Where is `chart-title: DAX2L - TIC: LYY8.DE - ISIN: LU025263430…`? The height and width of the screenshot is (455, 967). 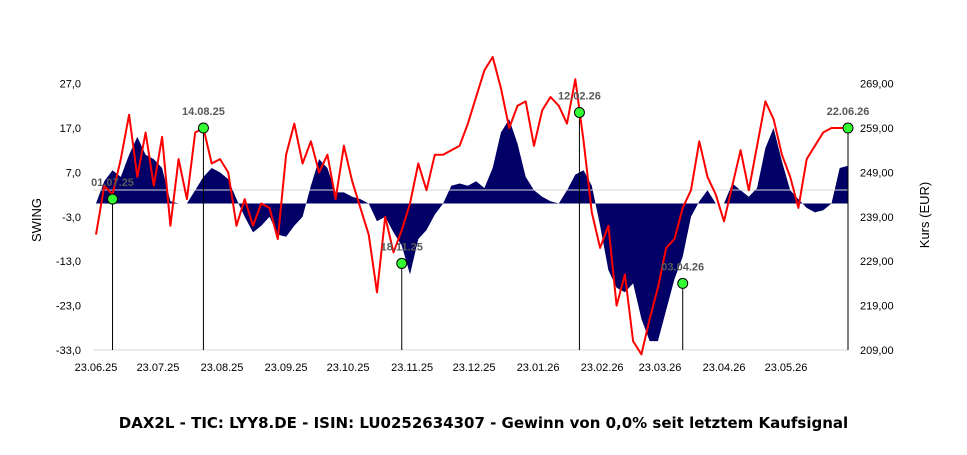
chart-title: DAX2L - TIC: LYY8.DE - ISIN: LU025263430… is located at coordinates (483, 423).